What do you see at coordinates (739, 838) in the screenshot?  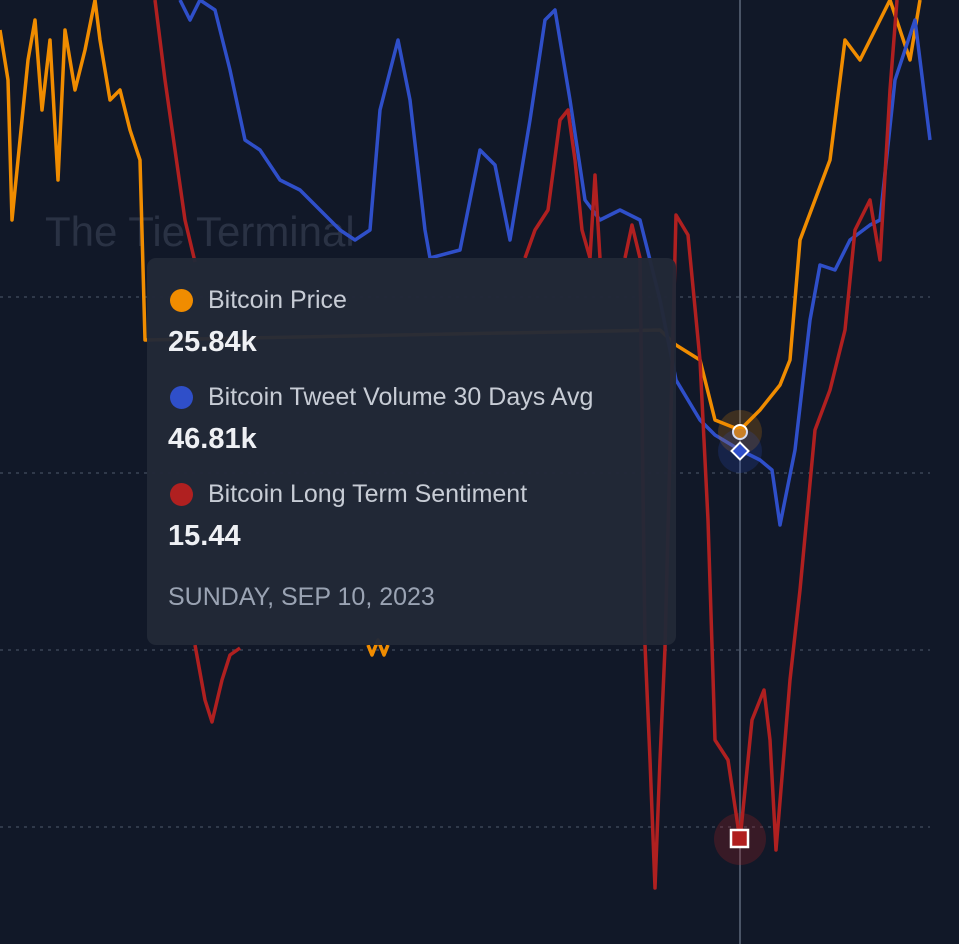 I see `sentiment-marker` at bounding box center [739, 838].